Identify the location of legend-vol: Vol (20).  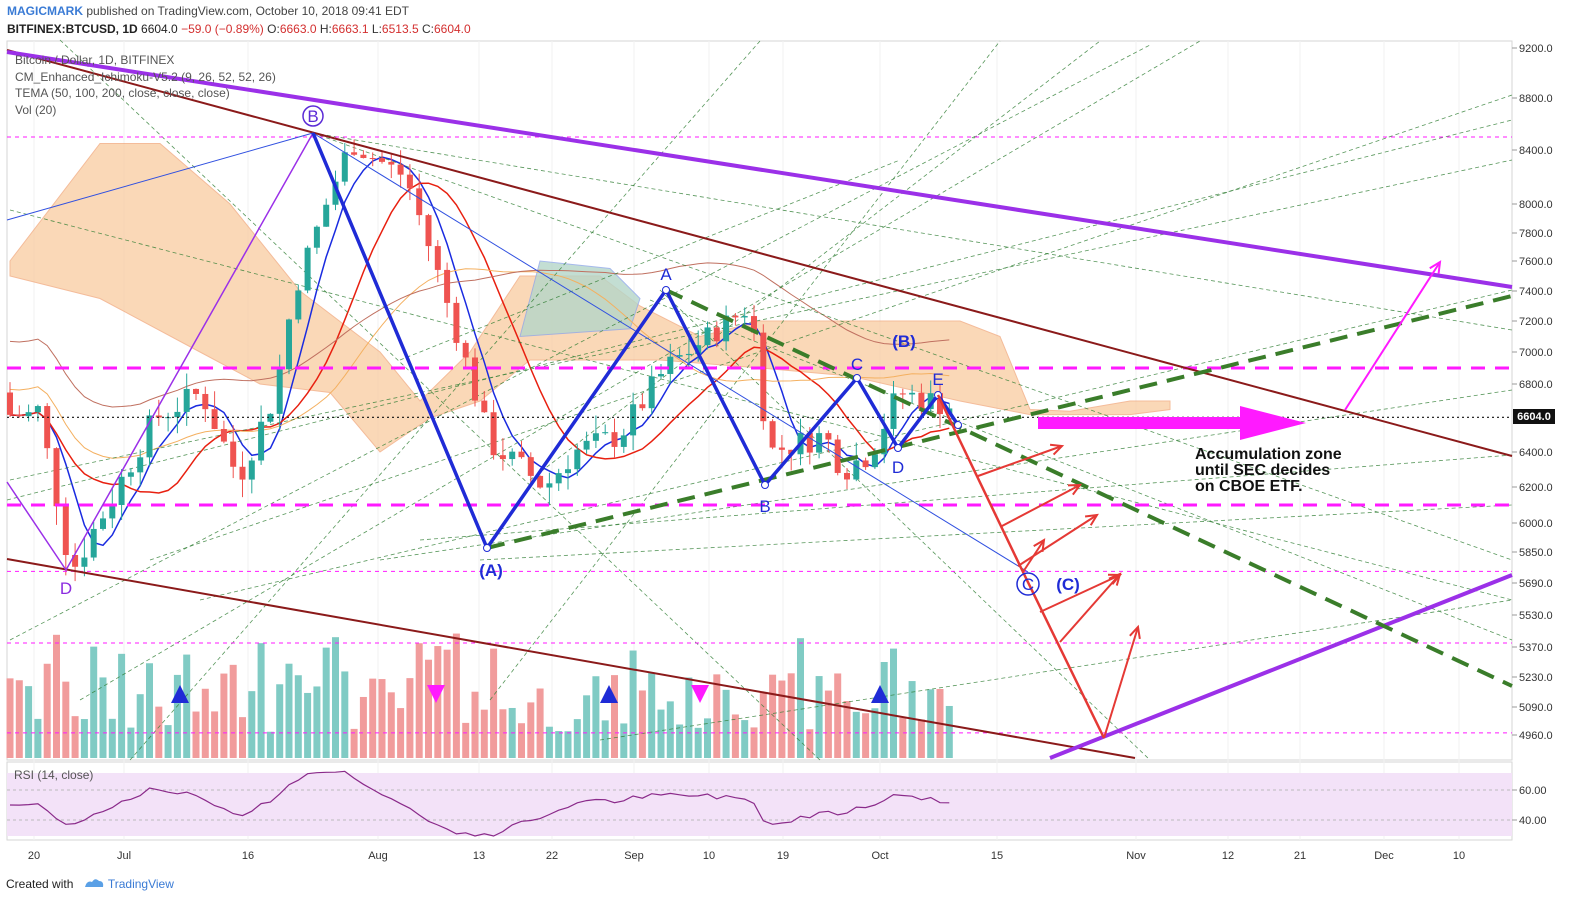
(36, 109).